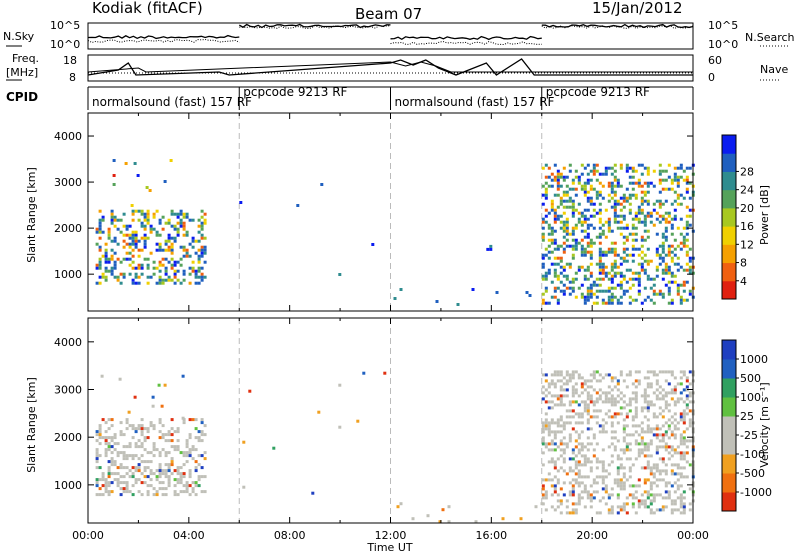 The width and height of the screenshot is (800, 554). Describe the element at coordinates (390, 34) in the screenshot. I see `nsky-series` at that location.